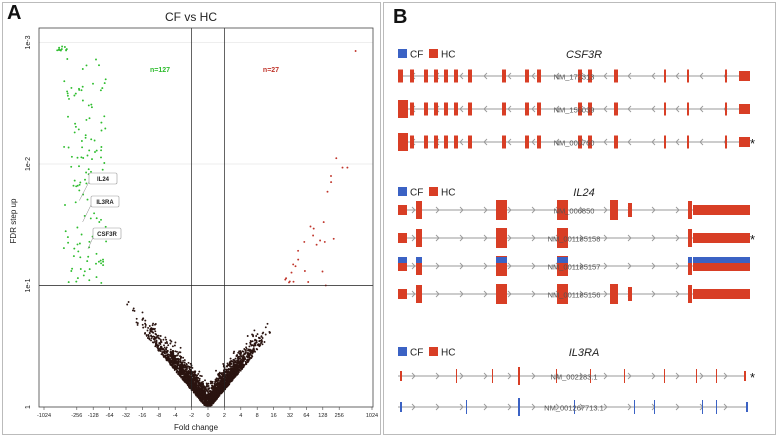 This screenshot has height=439, width=778. Describe the element at coordinates (574, 76) in the screenshot. I see `transcript-track: NM_172313` at that location.